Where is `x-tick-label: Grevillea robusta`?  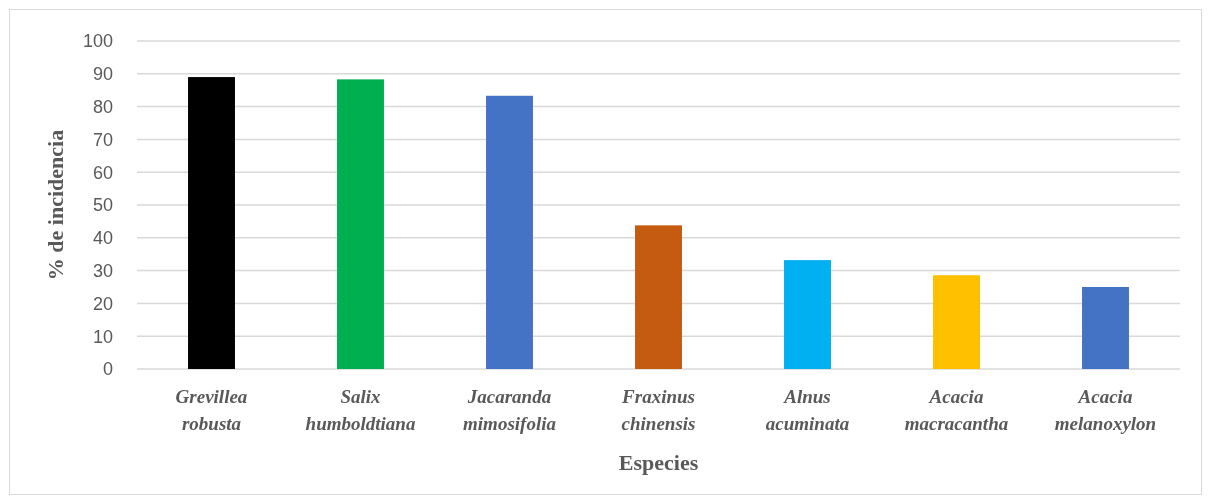 x-tick-label: Grevillea robusta is located at coordinates (211, 410).